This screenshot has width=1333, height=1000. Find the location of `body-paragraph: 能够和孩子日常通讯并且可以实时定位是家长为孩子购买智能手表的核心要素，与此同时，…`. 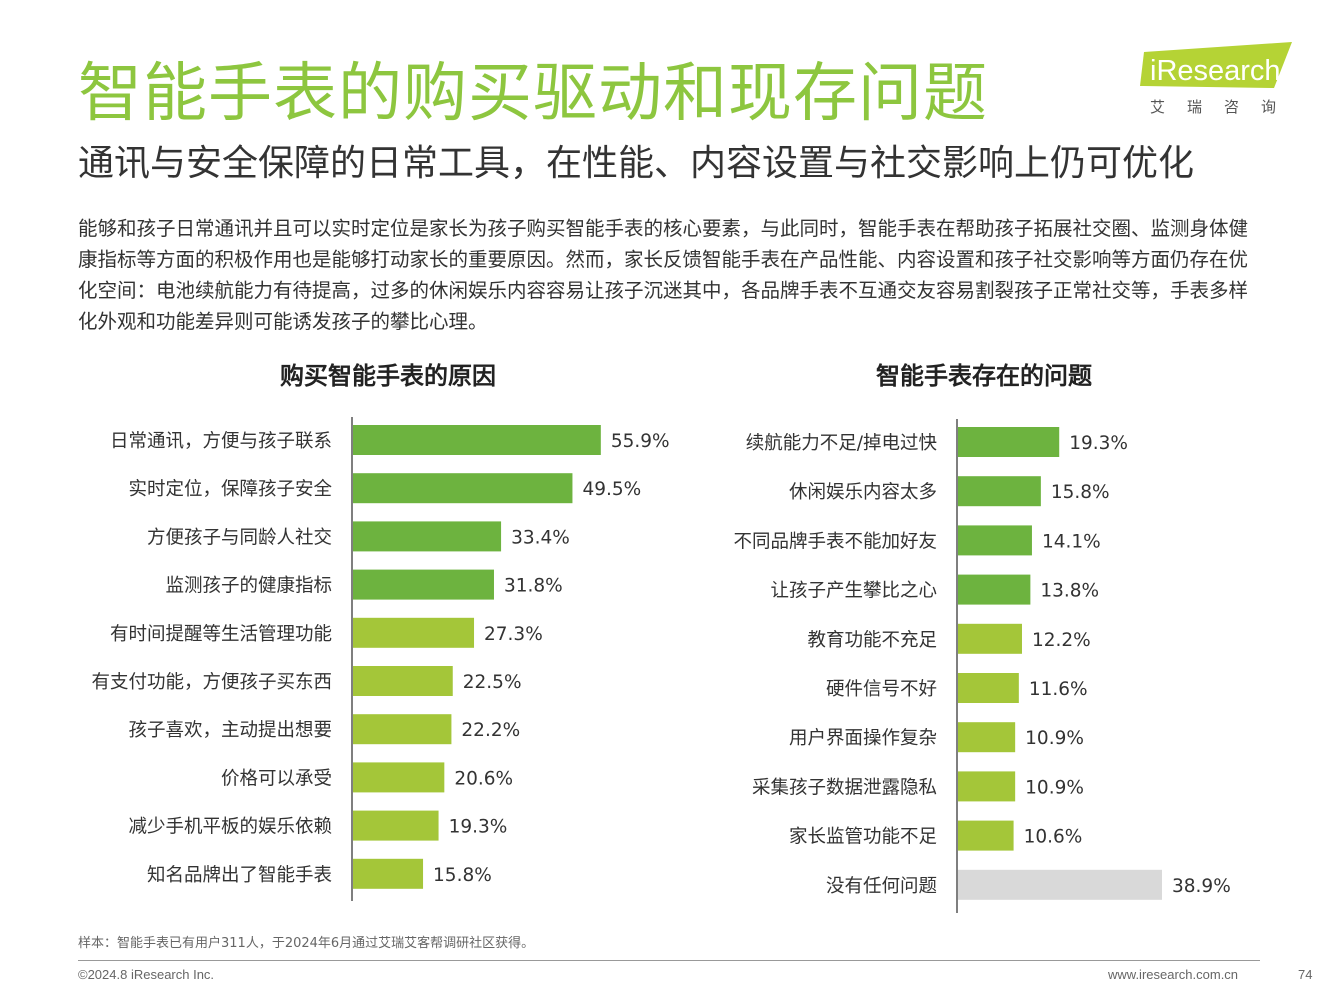

body-paragraph: 能够和孩子日常通讯并且可以实时定位是家长为孩子购买智能手表的核心要素，与此同时，… is located at coordinates (663, 275).